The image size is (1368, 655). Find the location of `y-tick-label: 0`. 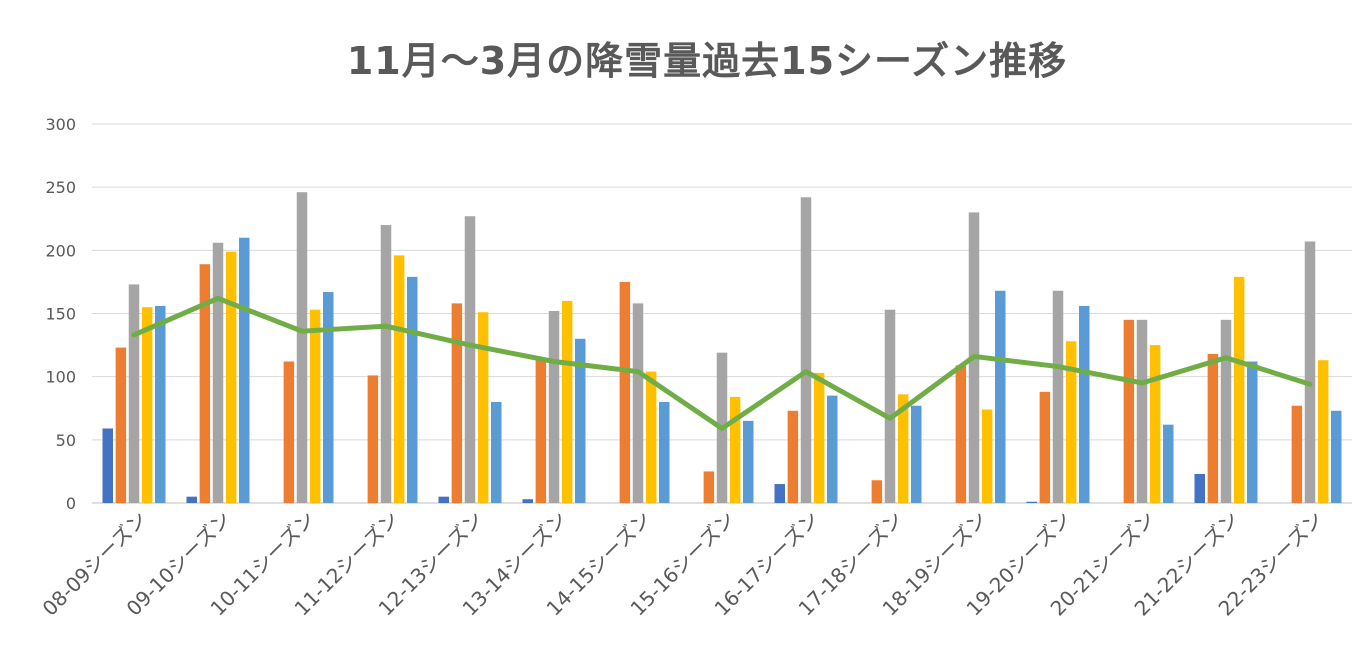

y-tick-label: 0 is located at coordinates (71, 503).